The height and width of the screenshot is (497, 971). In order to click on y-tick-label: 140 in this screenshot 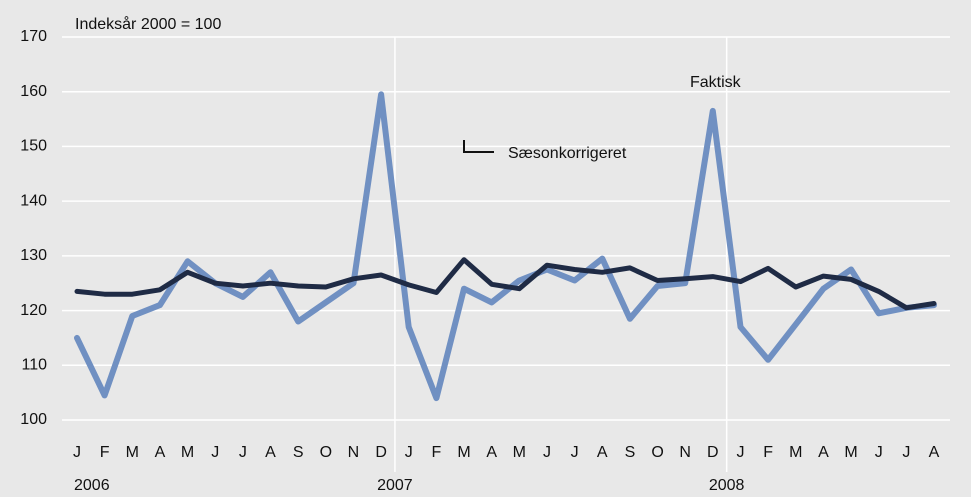, I will do `click(33, 200)`.